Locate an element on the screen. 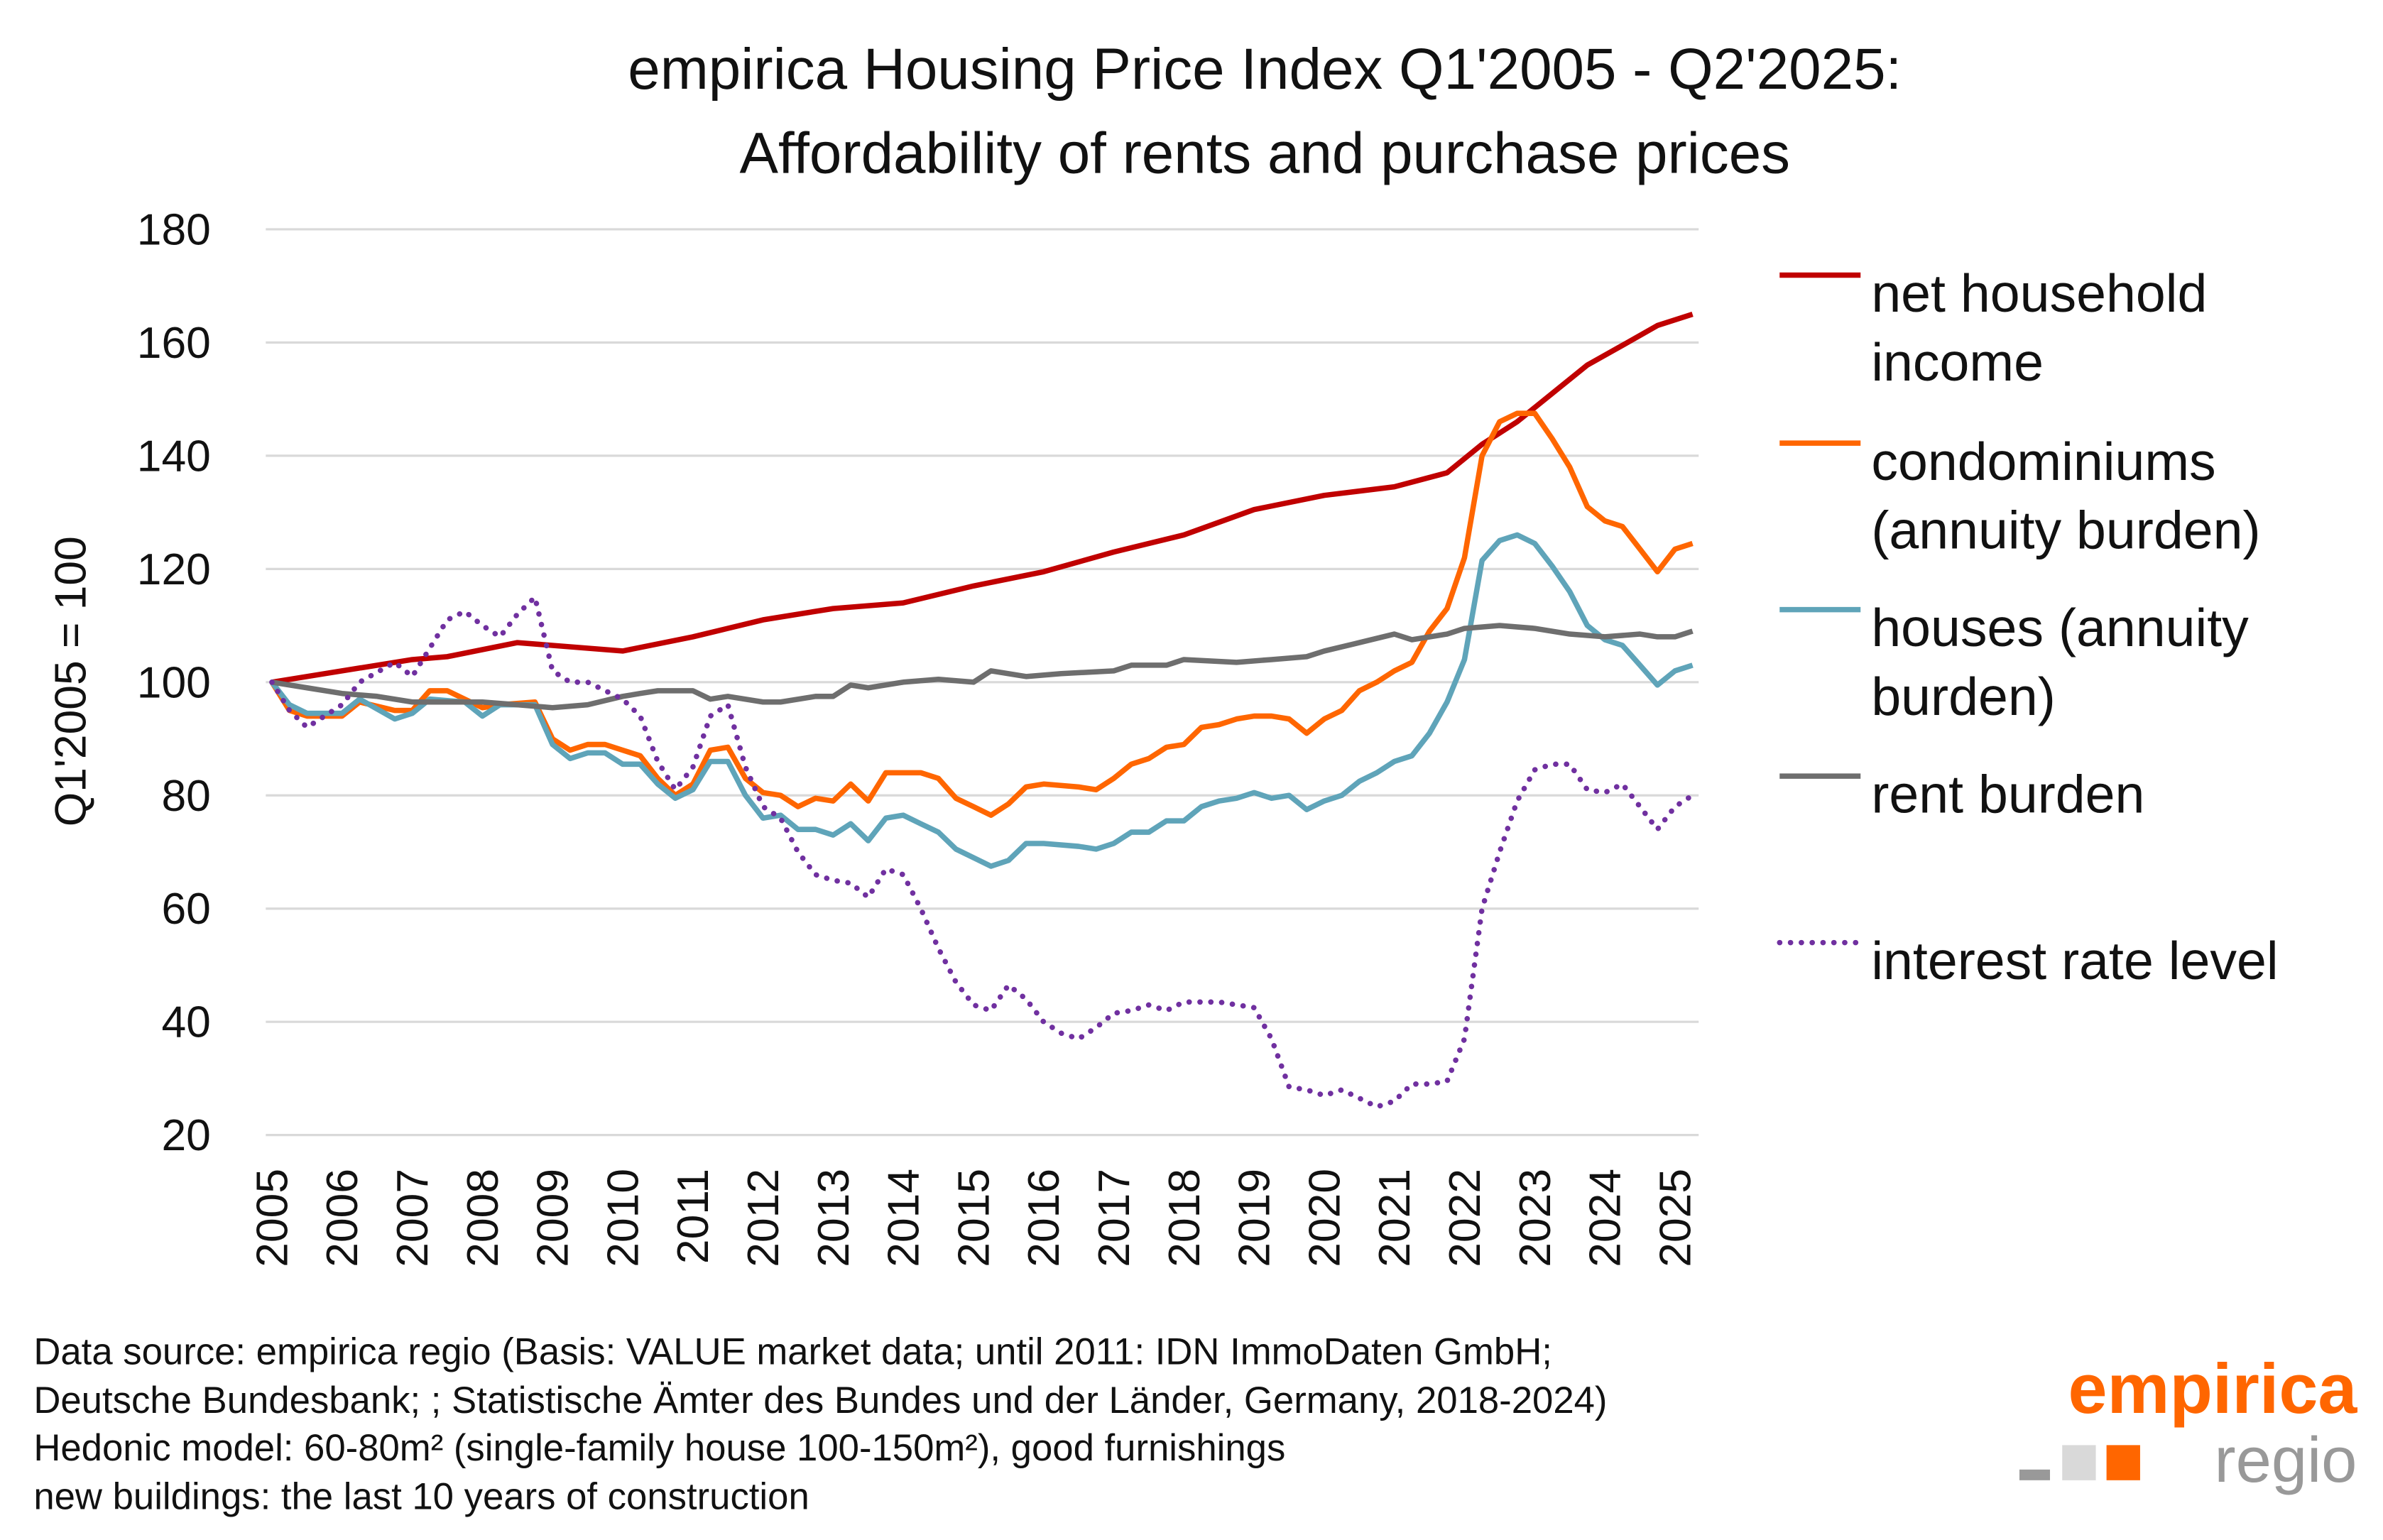  y-tick-label: 120 is located at coordinates (174, 569).